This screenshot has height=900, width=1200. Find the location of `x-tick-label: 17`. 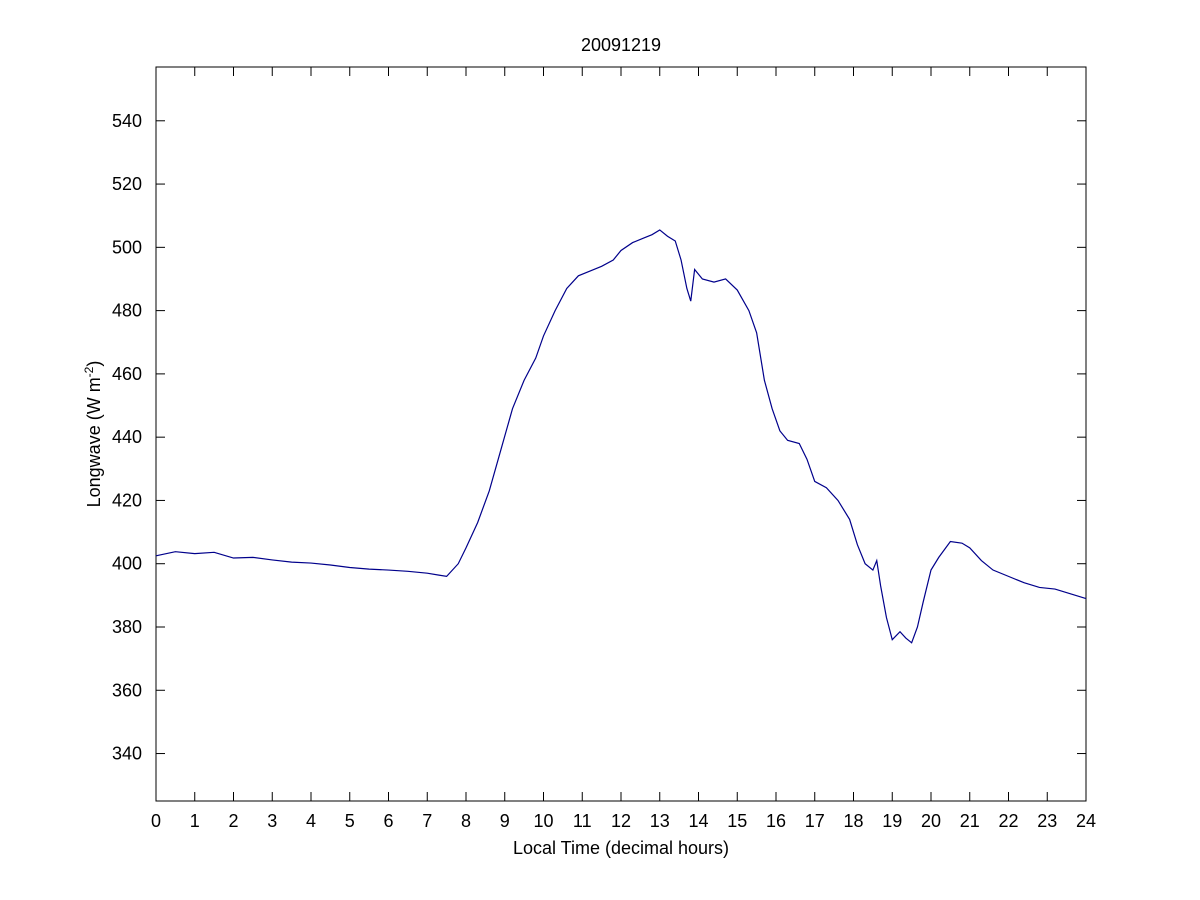

x-tick-label: 17 is located at coordinates (815, 821).